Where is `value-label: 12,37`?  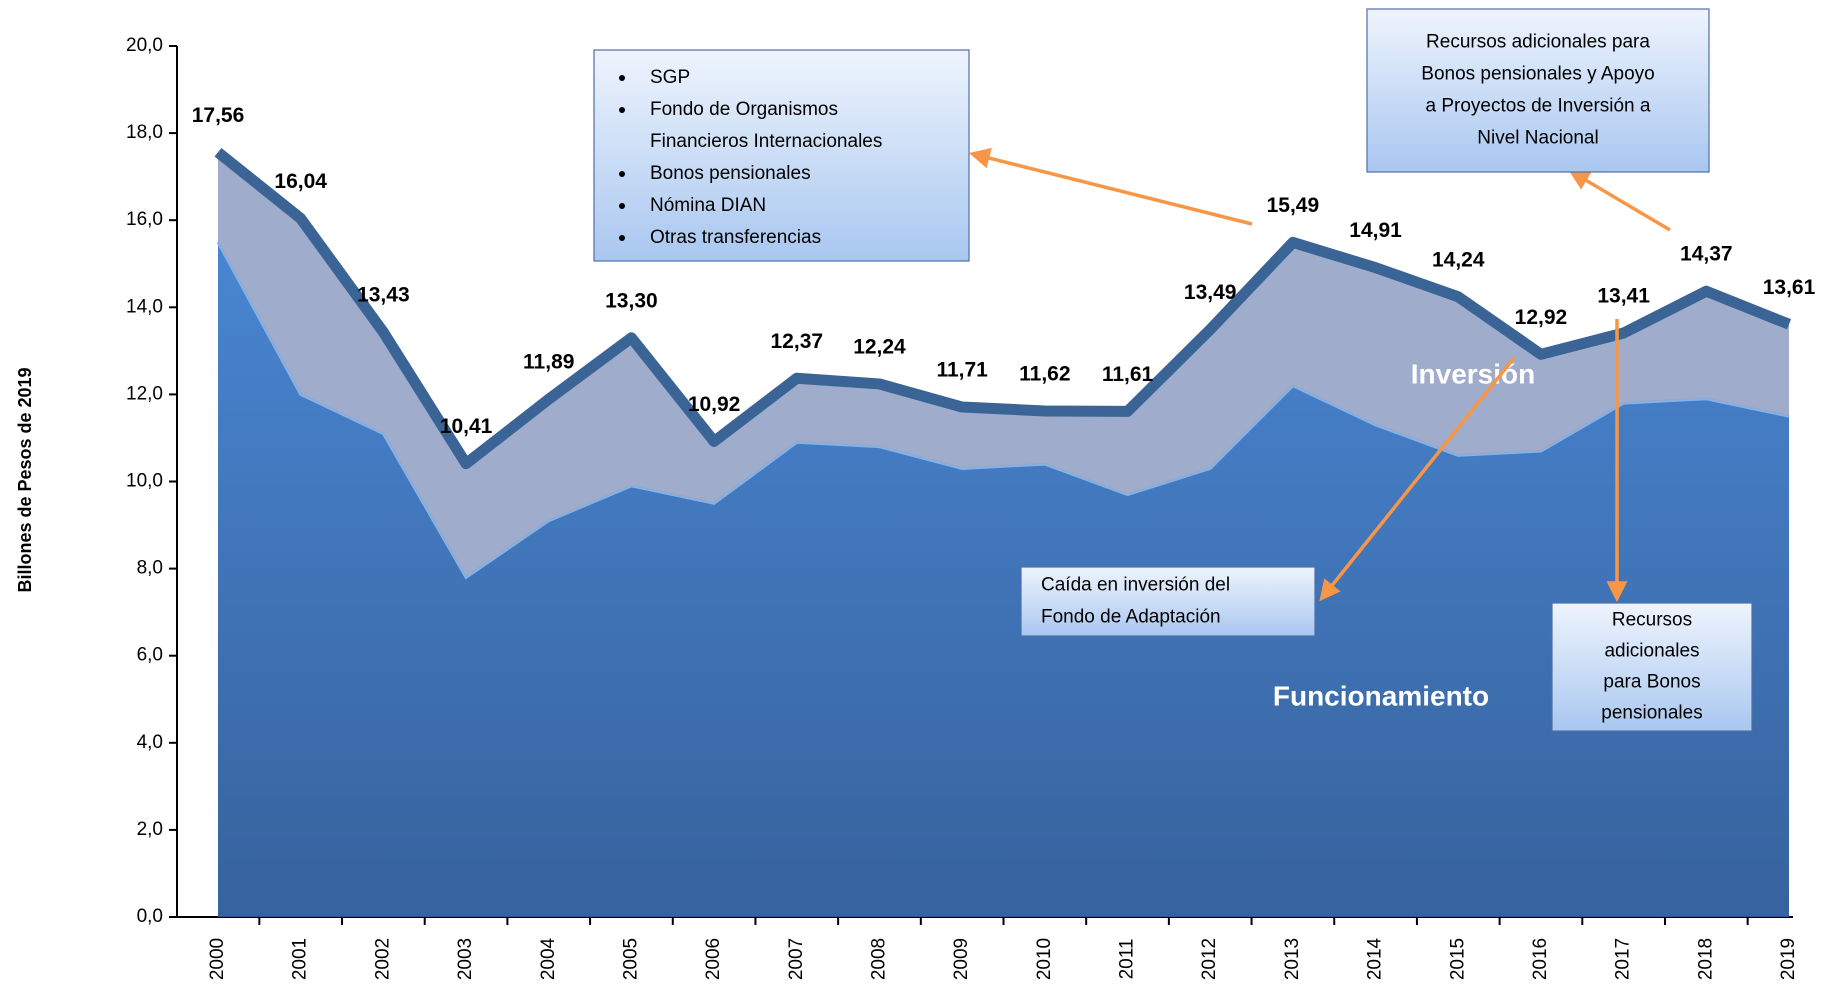 value-label: 12,37 is located at coordinates (797, 341).